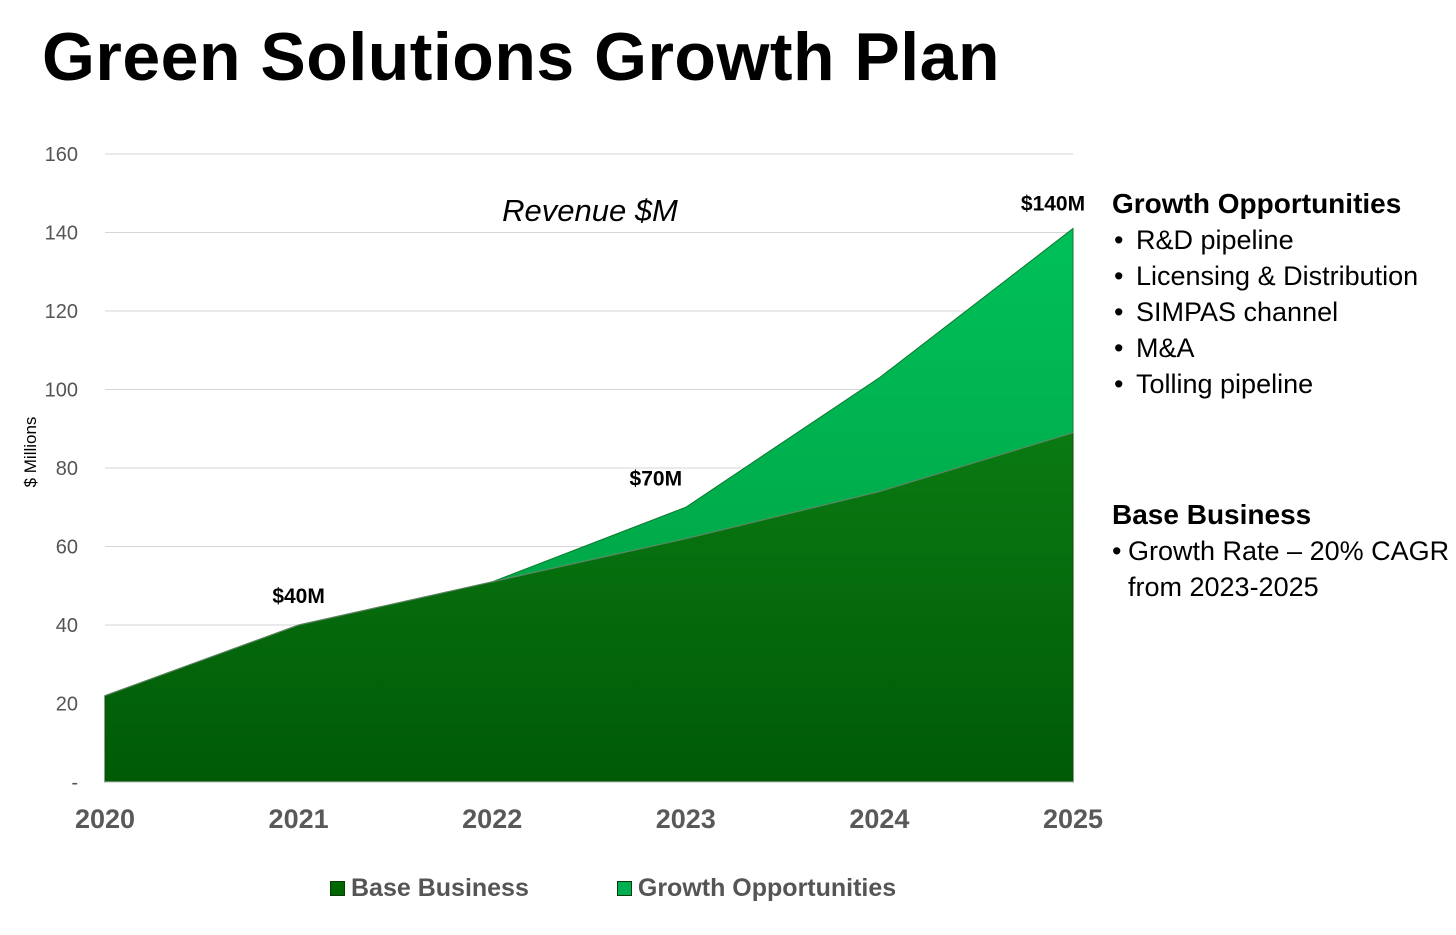 This screenshot has width=1456, height=935. Describe the element at coordinates (67, 626) in the screenshot. I see `y-tick-label: 40` at that location.